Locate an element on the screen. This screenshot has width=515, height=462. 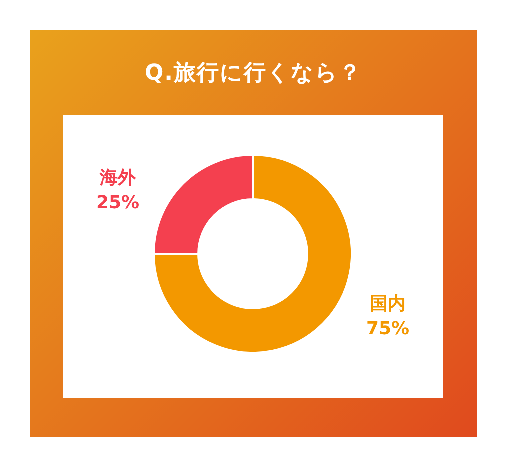
slice-label: 国内 is located at coordinates (388, 304).